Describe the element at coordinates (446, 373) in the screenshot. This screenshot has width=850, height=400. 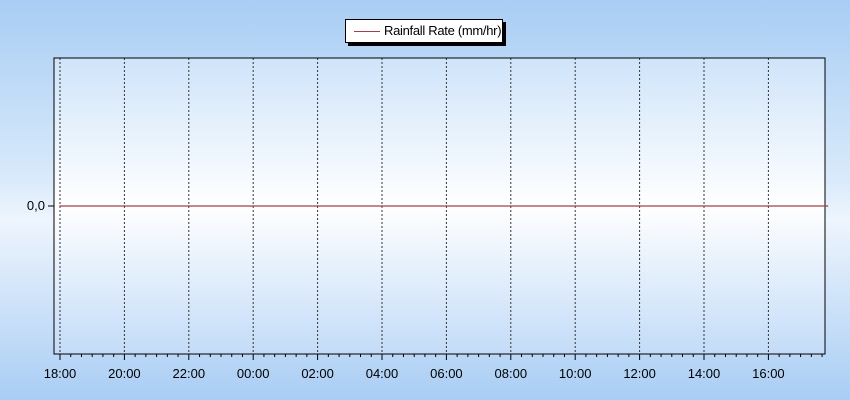
I see `x-tick-label: 06:00` at that location.